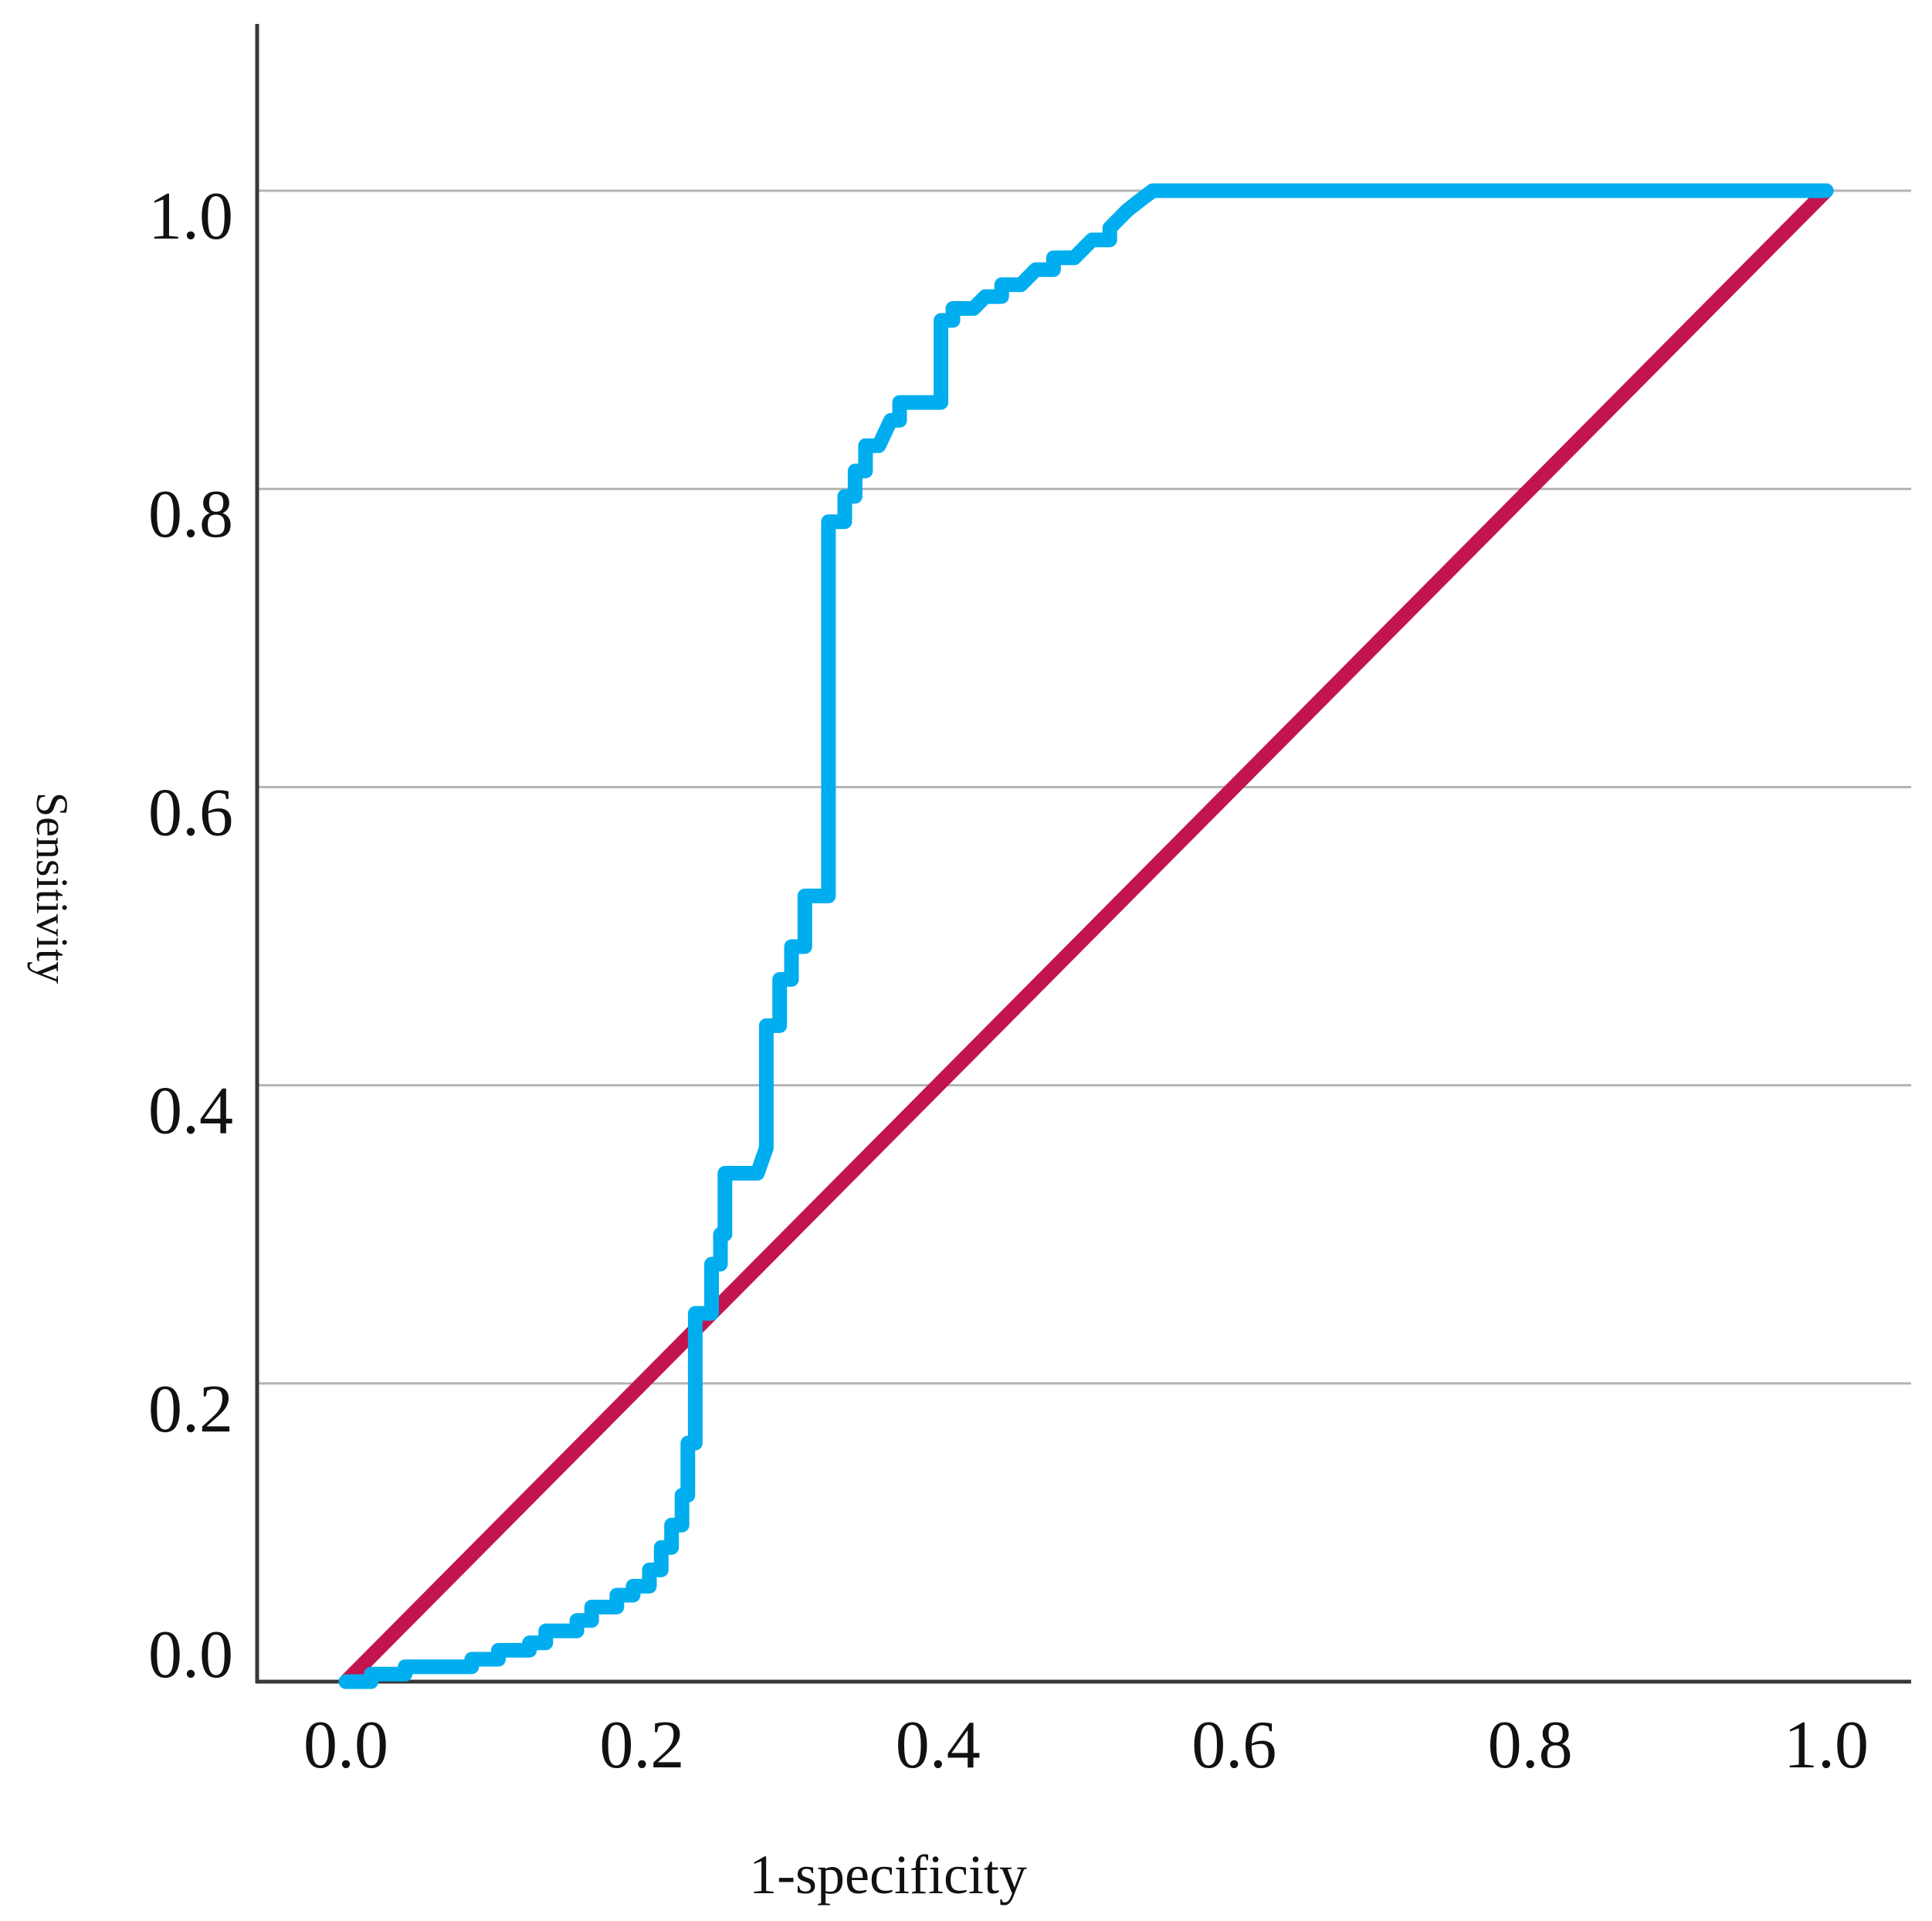 This screenshot has height=1921, width=1932. Describe the element at coordinates (641, 1746) in the screenshot. I see `x-tick-label-0.2: 0.2` at that location.